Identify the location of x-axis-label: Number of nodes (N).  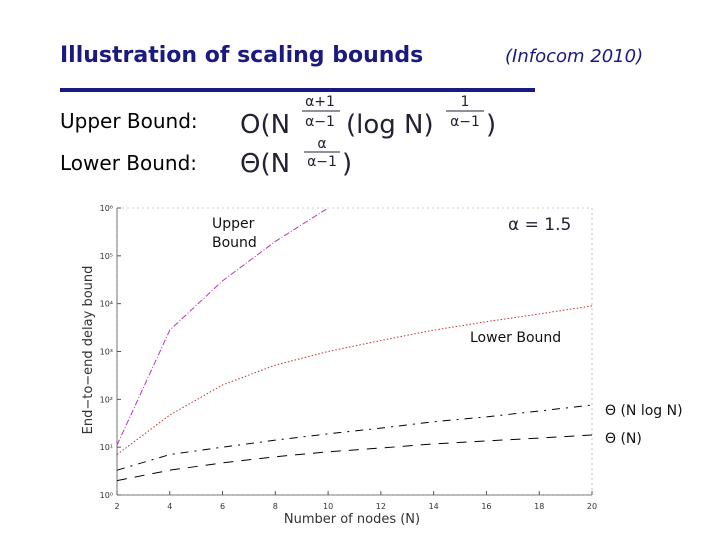
(352, 519).